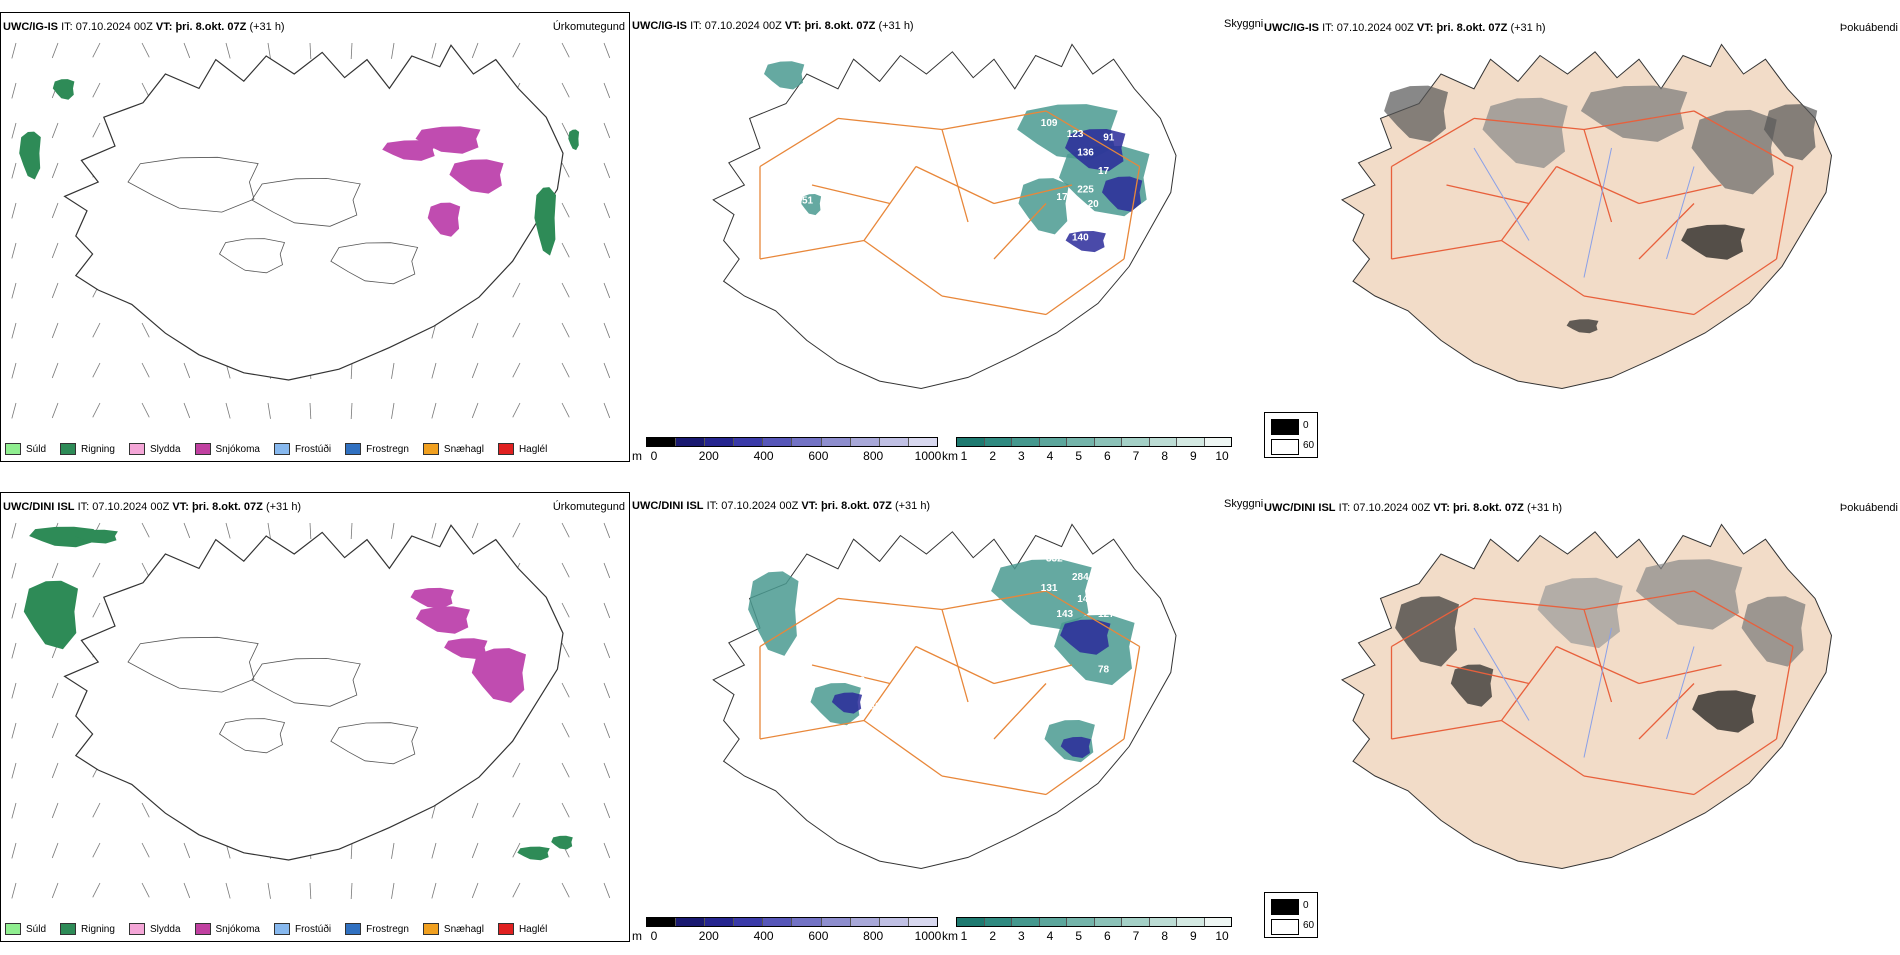  Describe the element at coordinates (1095, 150) in the screenshot. I see `low-visibility-area` at that location.